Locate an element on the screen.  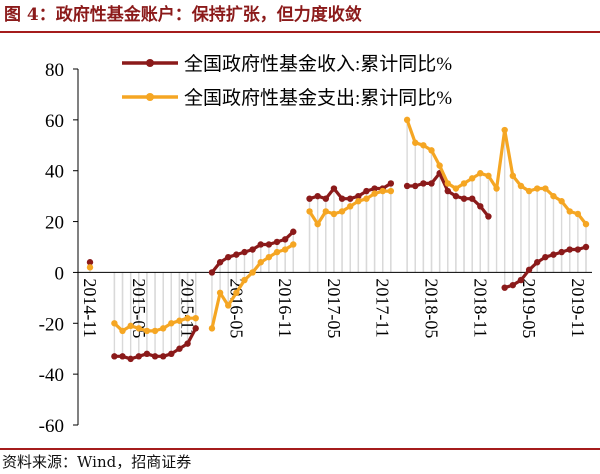
x-tick-label: 2019-05 is located at coordinates (529, 308).